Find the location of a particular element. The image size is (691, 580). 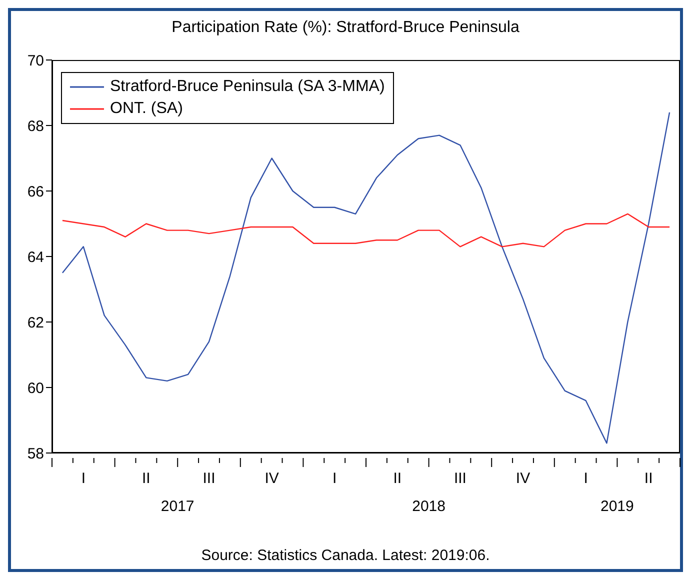

y-tick-label: 66 is located at coordinates (35, 191).